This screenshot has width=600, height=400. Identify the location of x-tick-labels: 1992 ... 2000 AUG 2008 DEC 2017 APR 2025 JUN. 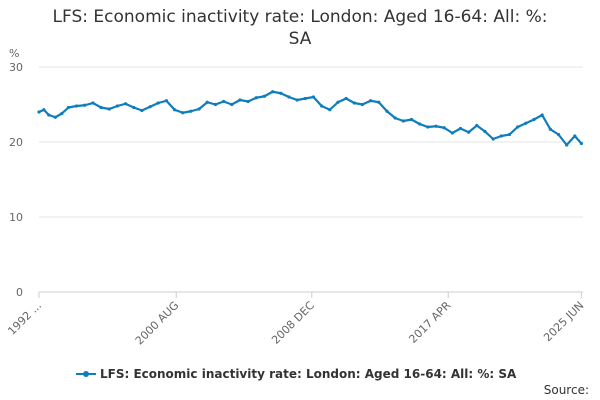
(295, 323).